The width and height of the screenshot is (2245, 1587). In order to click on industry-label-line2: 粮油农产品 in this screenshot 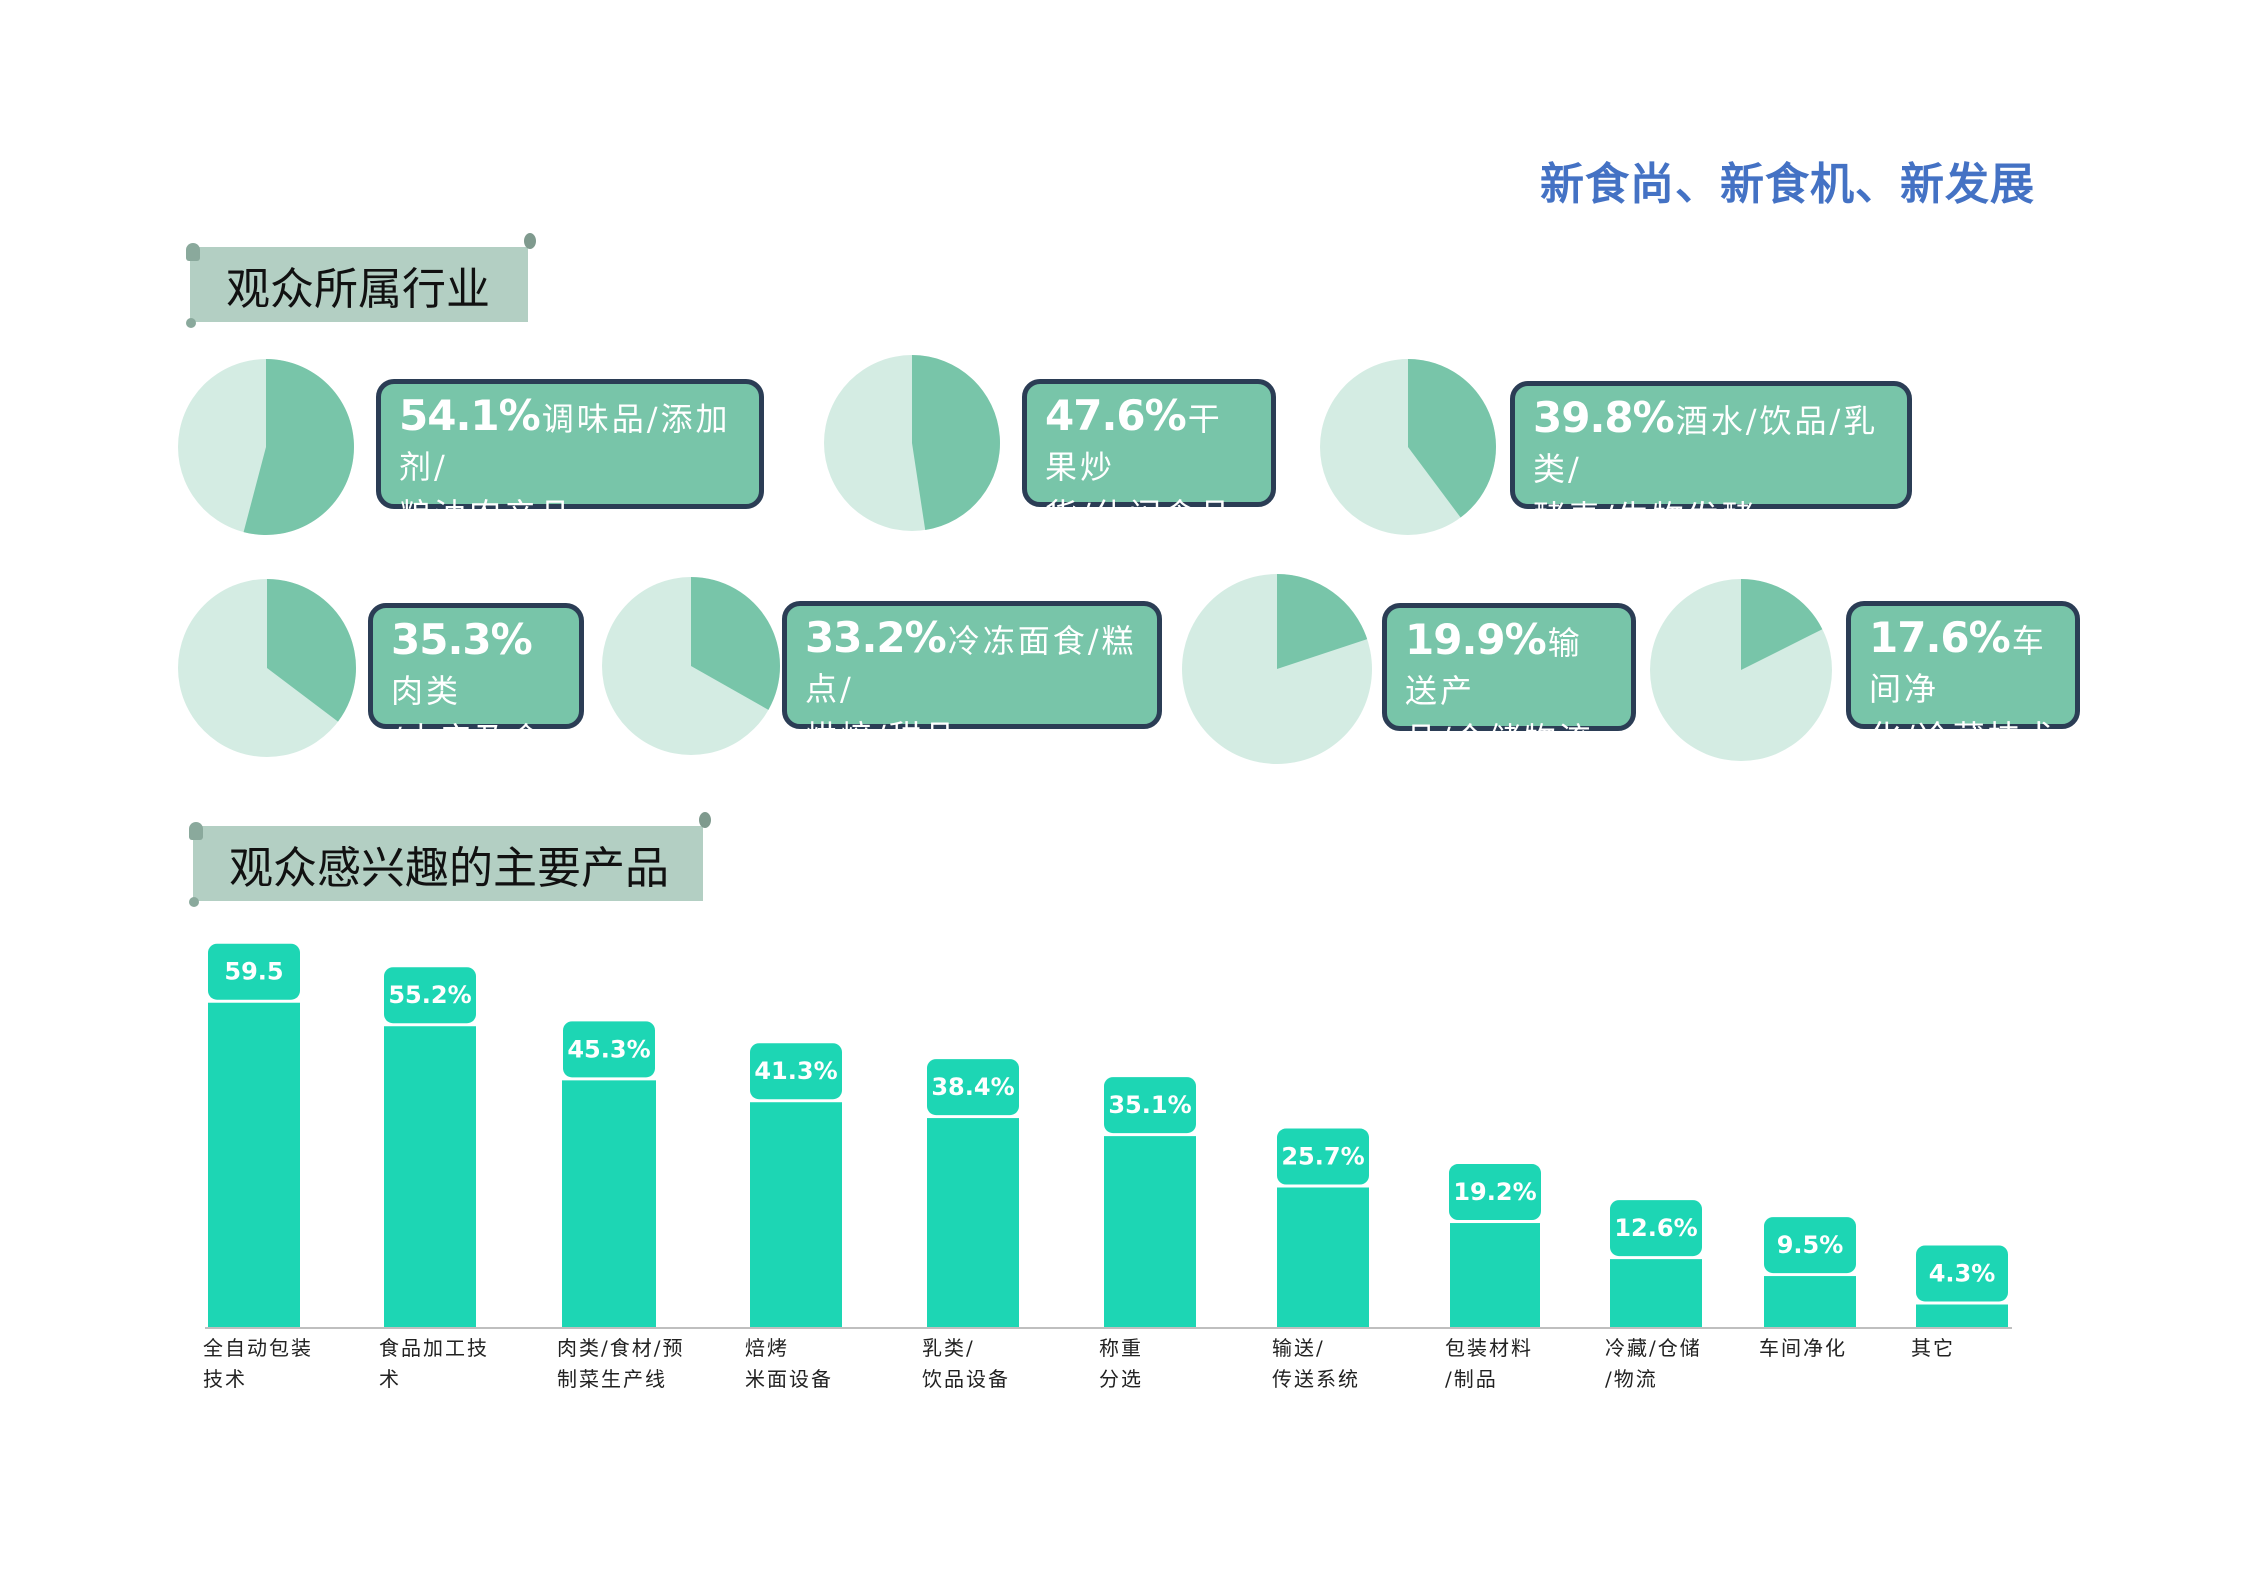, I will do `click(487, 515)`.